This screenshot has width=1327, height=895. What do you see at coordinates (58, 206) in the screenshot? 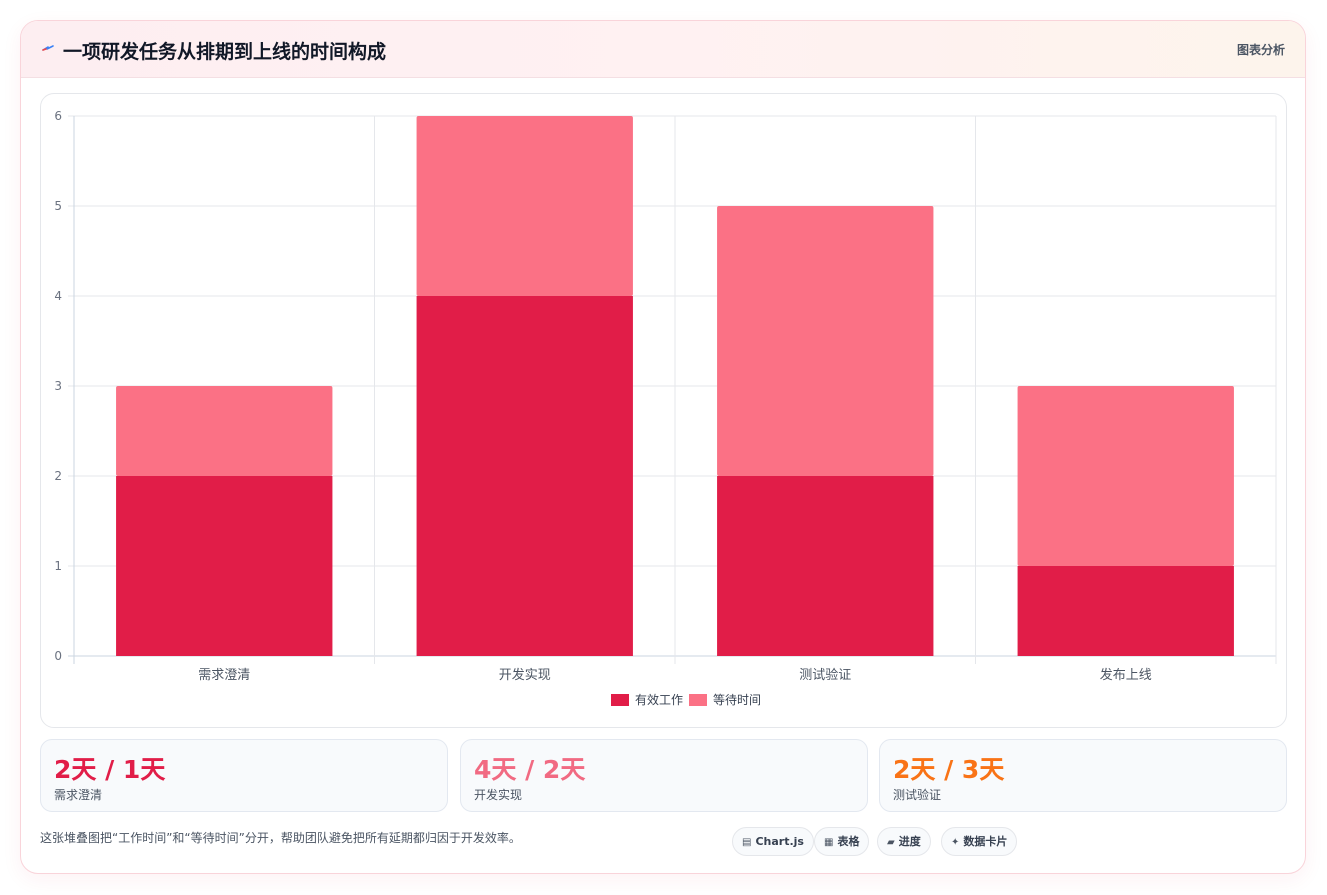
I see `y-tick-label: 5` at bounding box center [58, 206].